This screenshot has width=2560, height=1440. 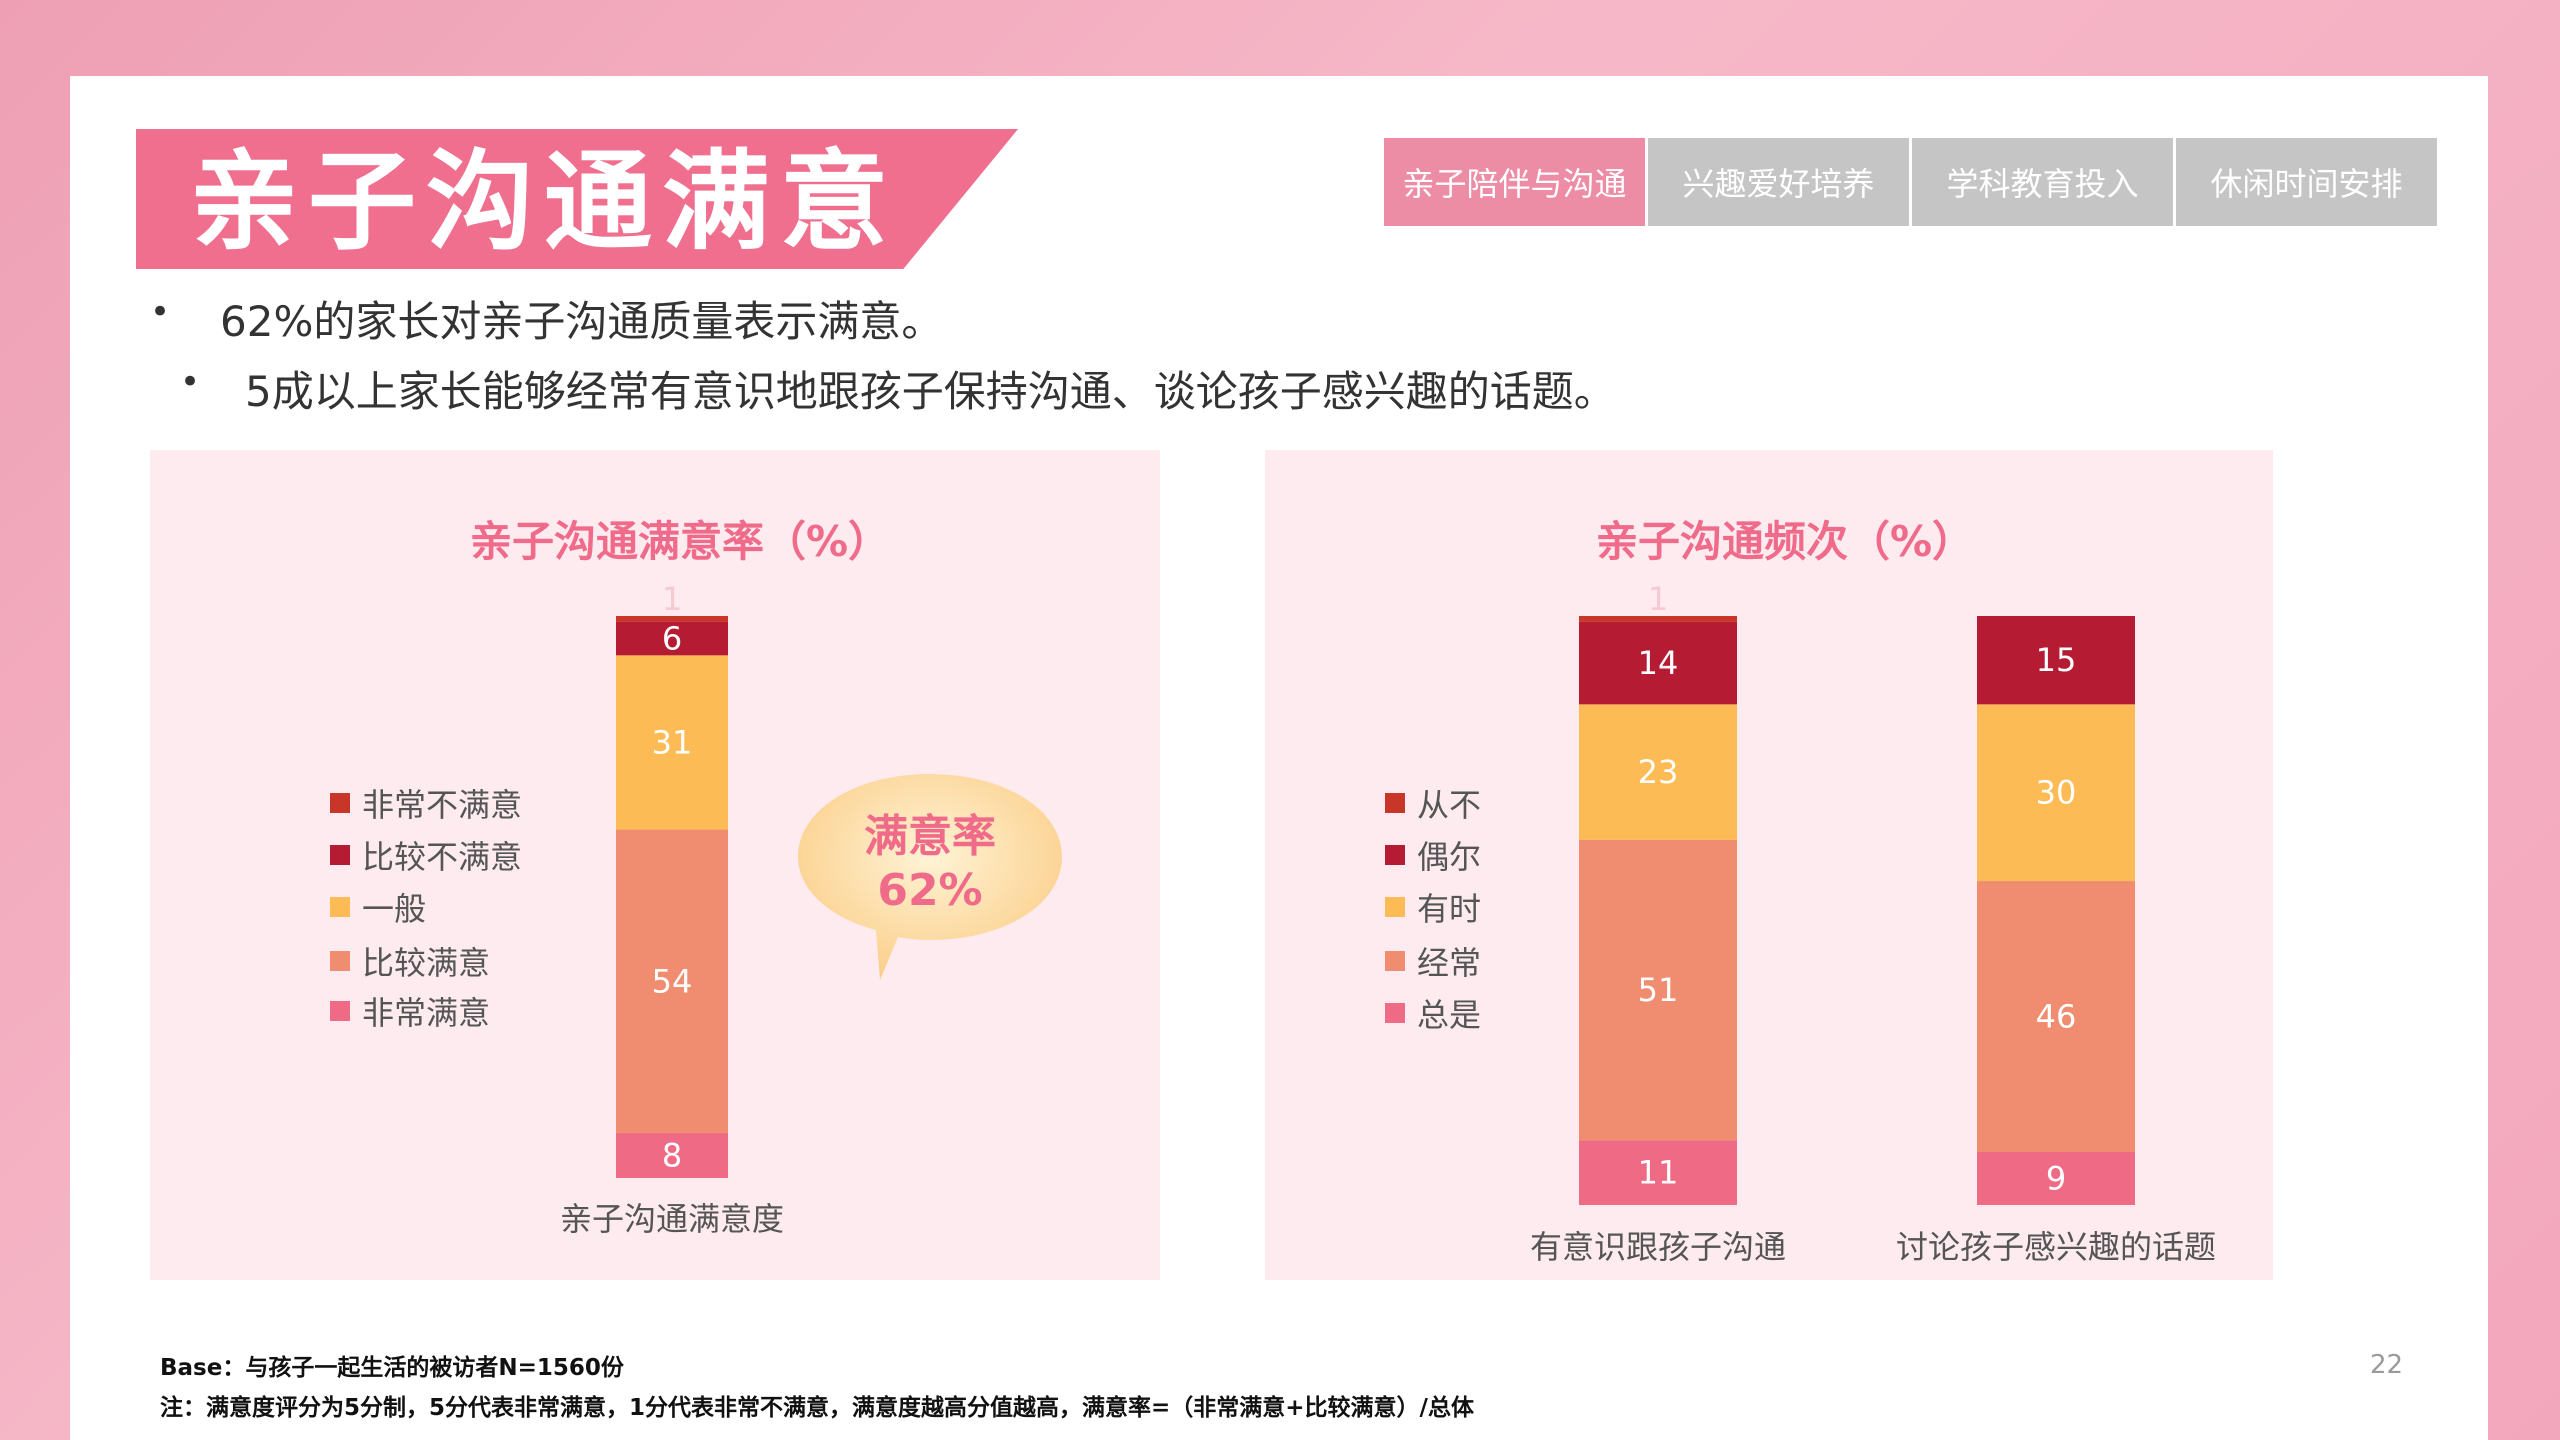 What do you see at coordinates (930, 836) in the screenshot?
I see `bubble-label: 满意率` at bounding box center [930, 836].